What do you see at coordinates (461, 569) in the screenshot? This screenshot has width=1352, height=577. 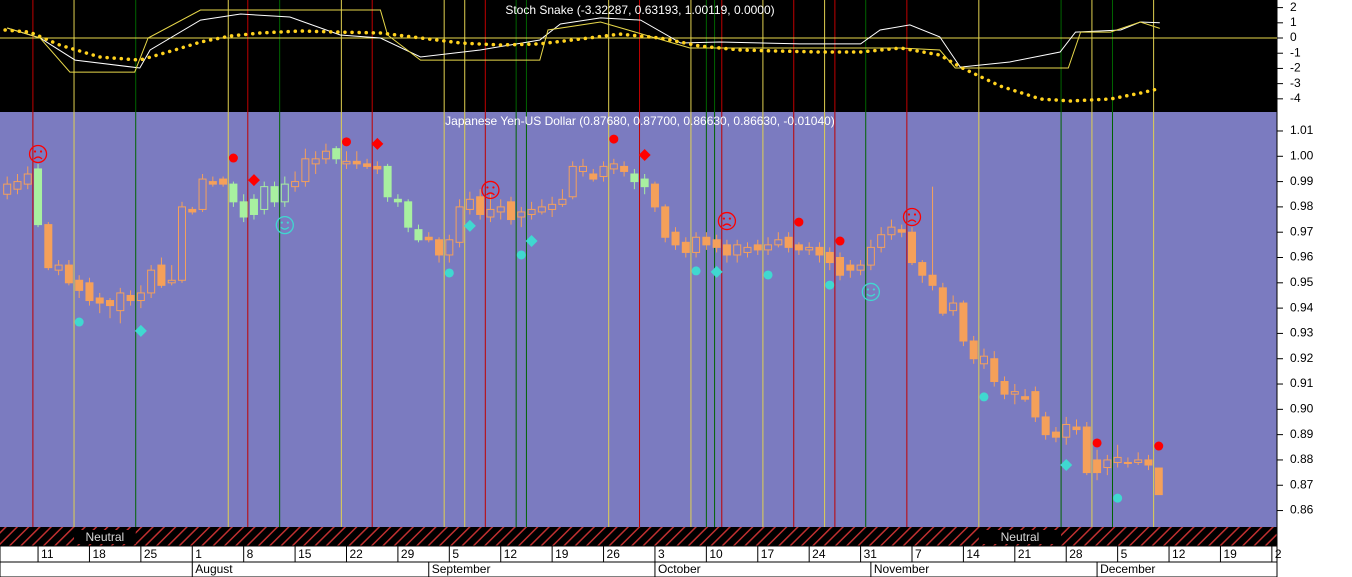 I see `month-label: September` at bounding box center [461, 569].